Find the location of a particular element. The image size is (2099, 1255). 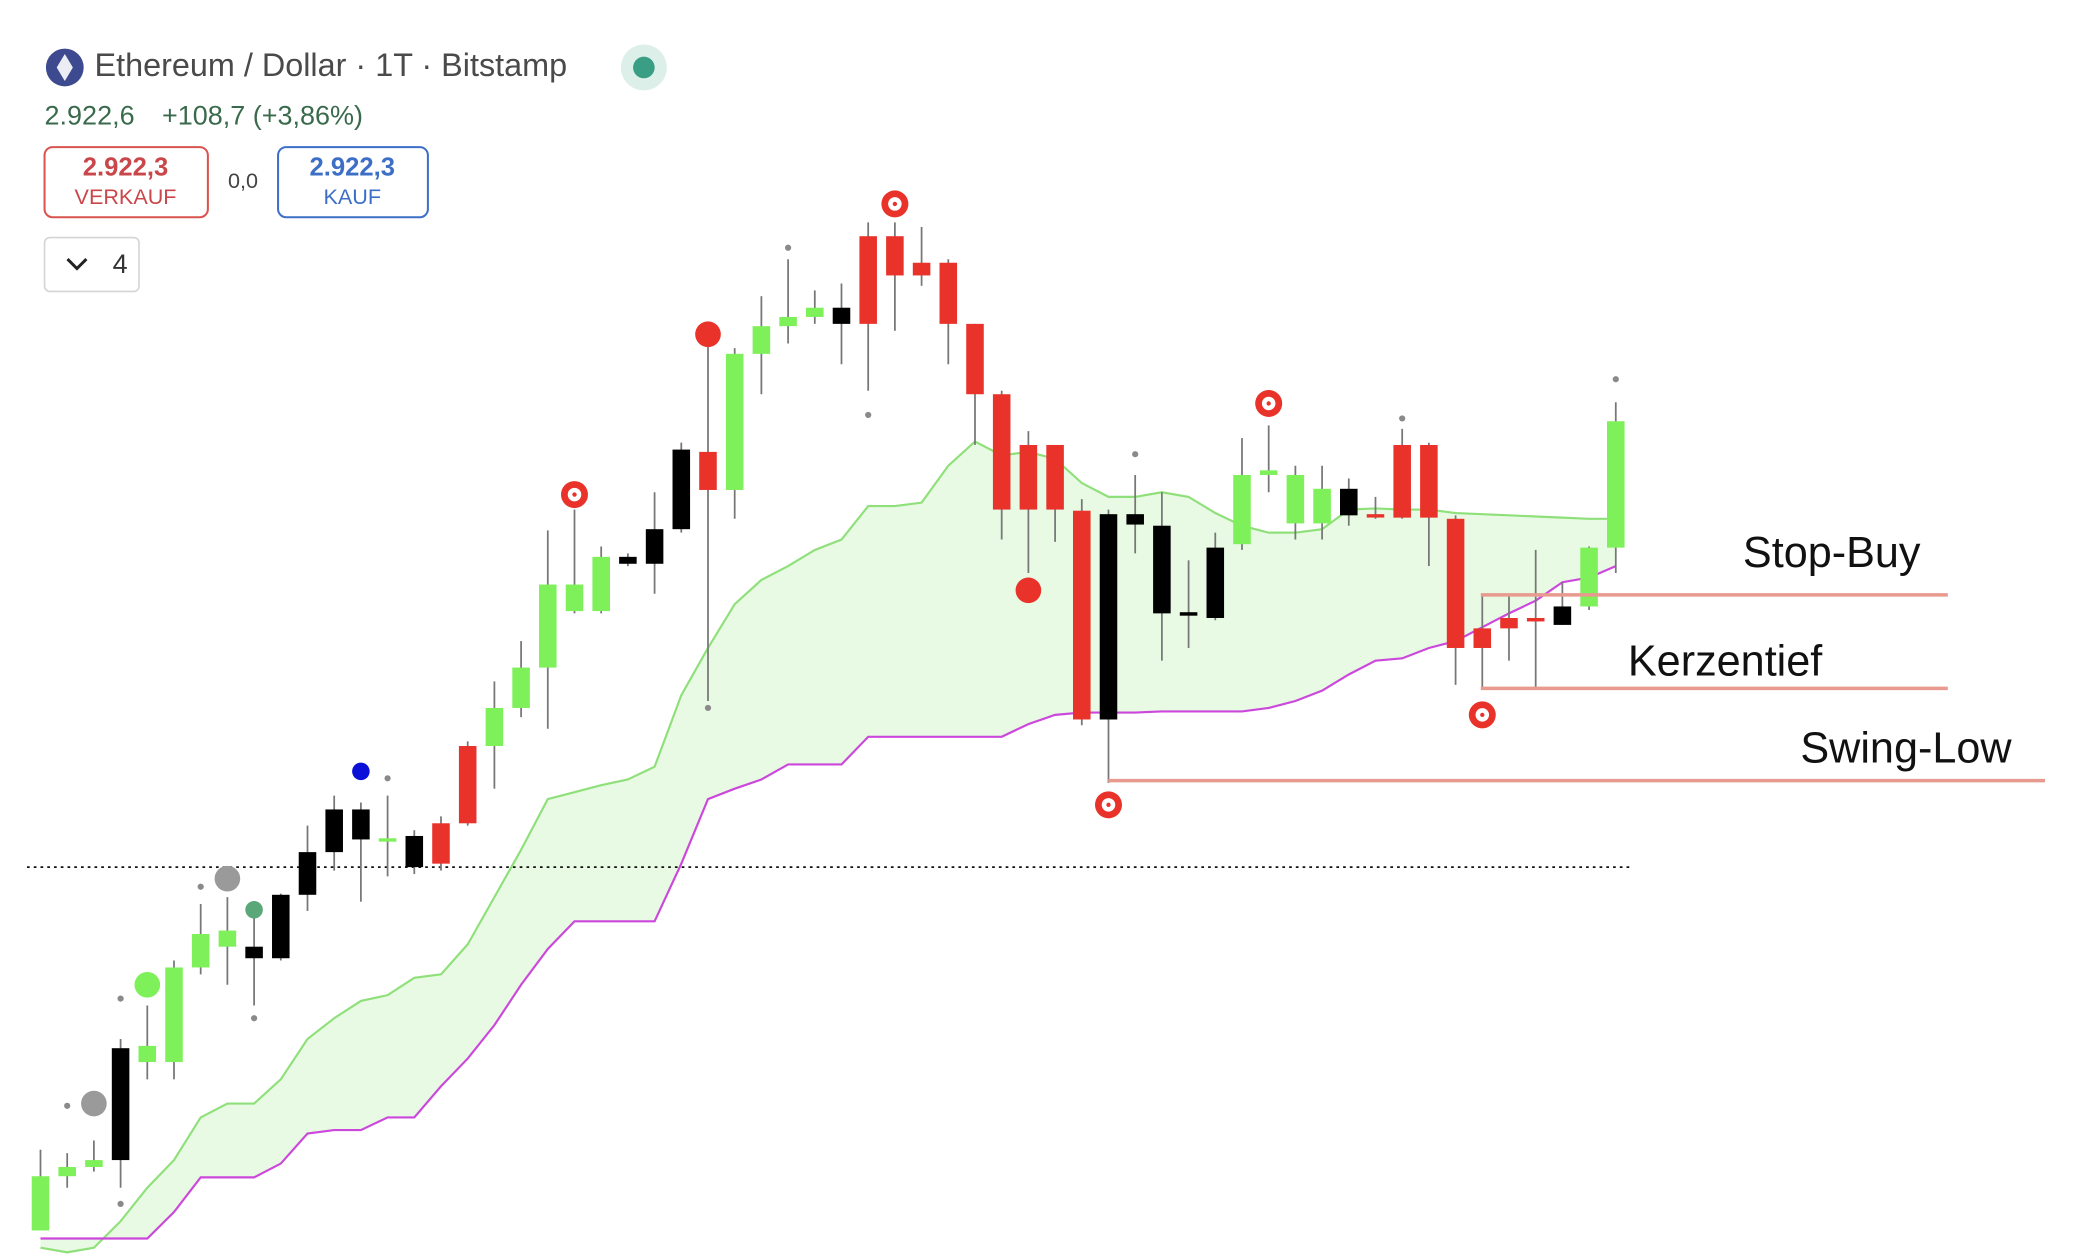

buy-label: KAUF is located at coordinates (353, 196).